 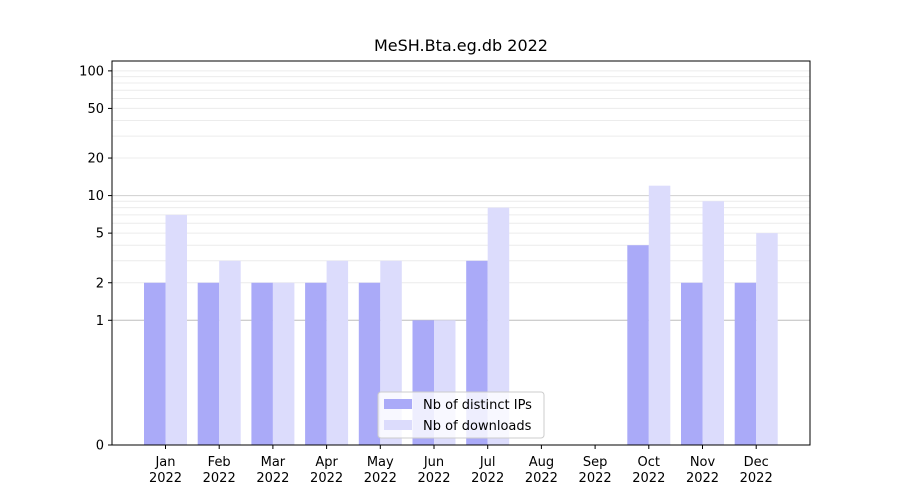 What do you see at coordinates (477, 426) in the screenshot?
I see `legend-label: Nb of downloads` at bounding box center [477, 426].